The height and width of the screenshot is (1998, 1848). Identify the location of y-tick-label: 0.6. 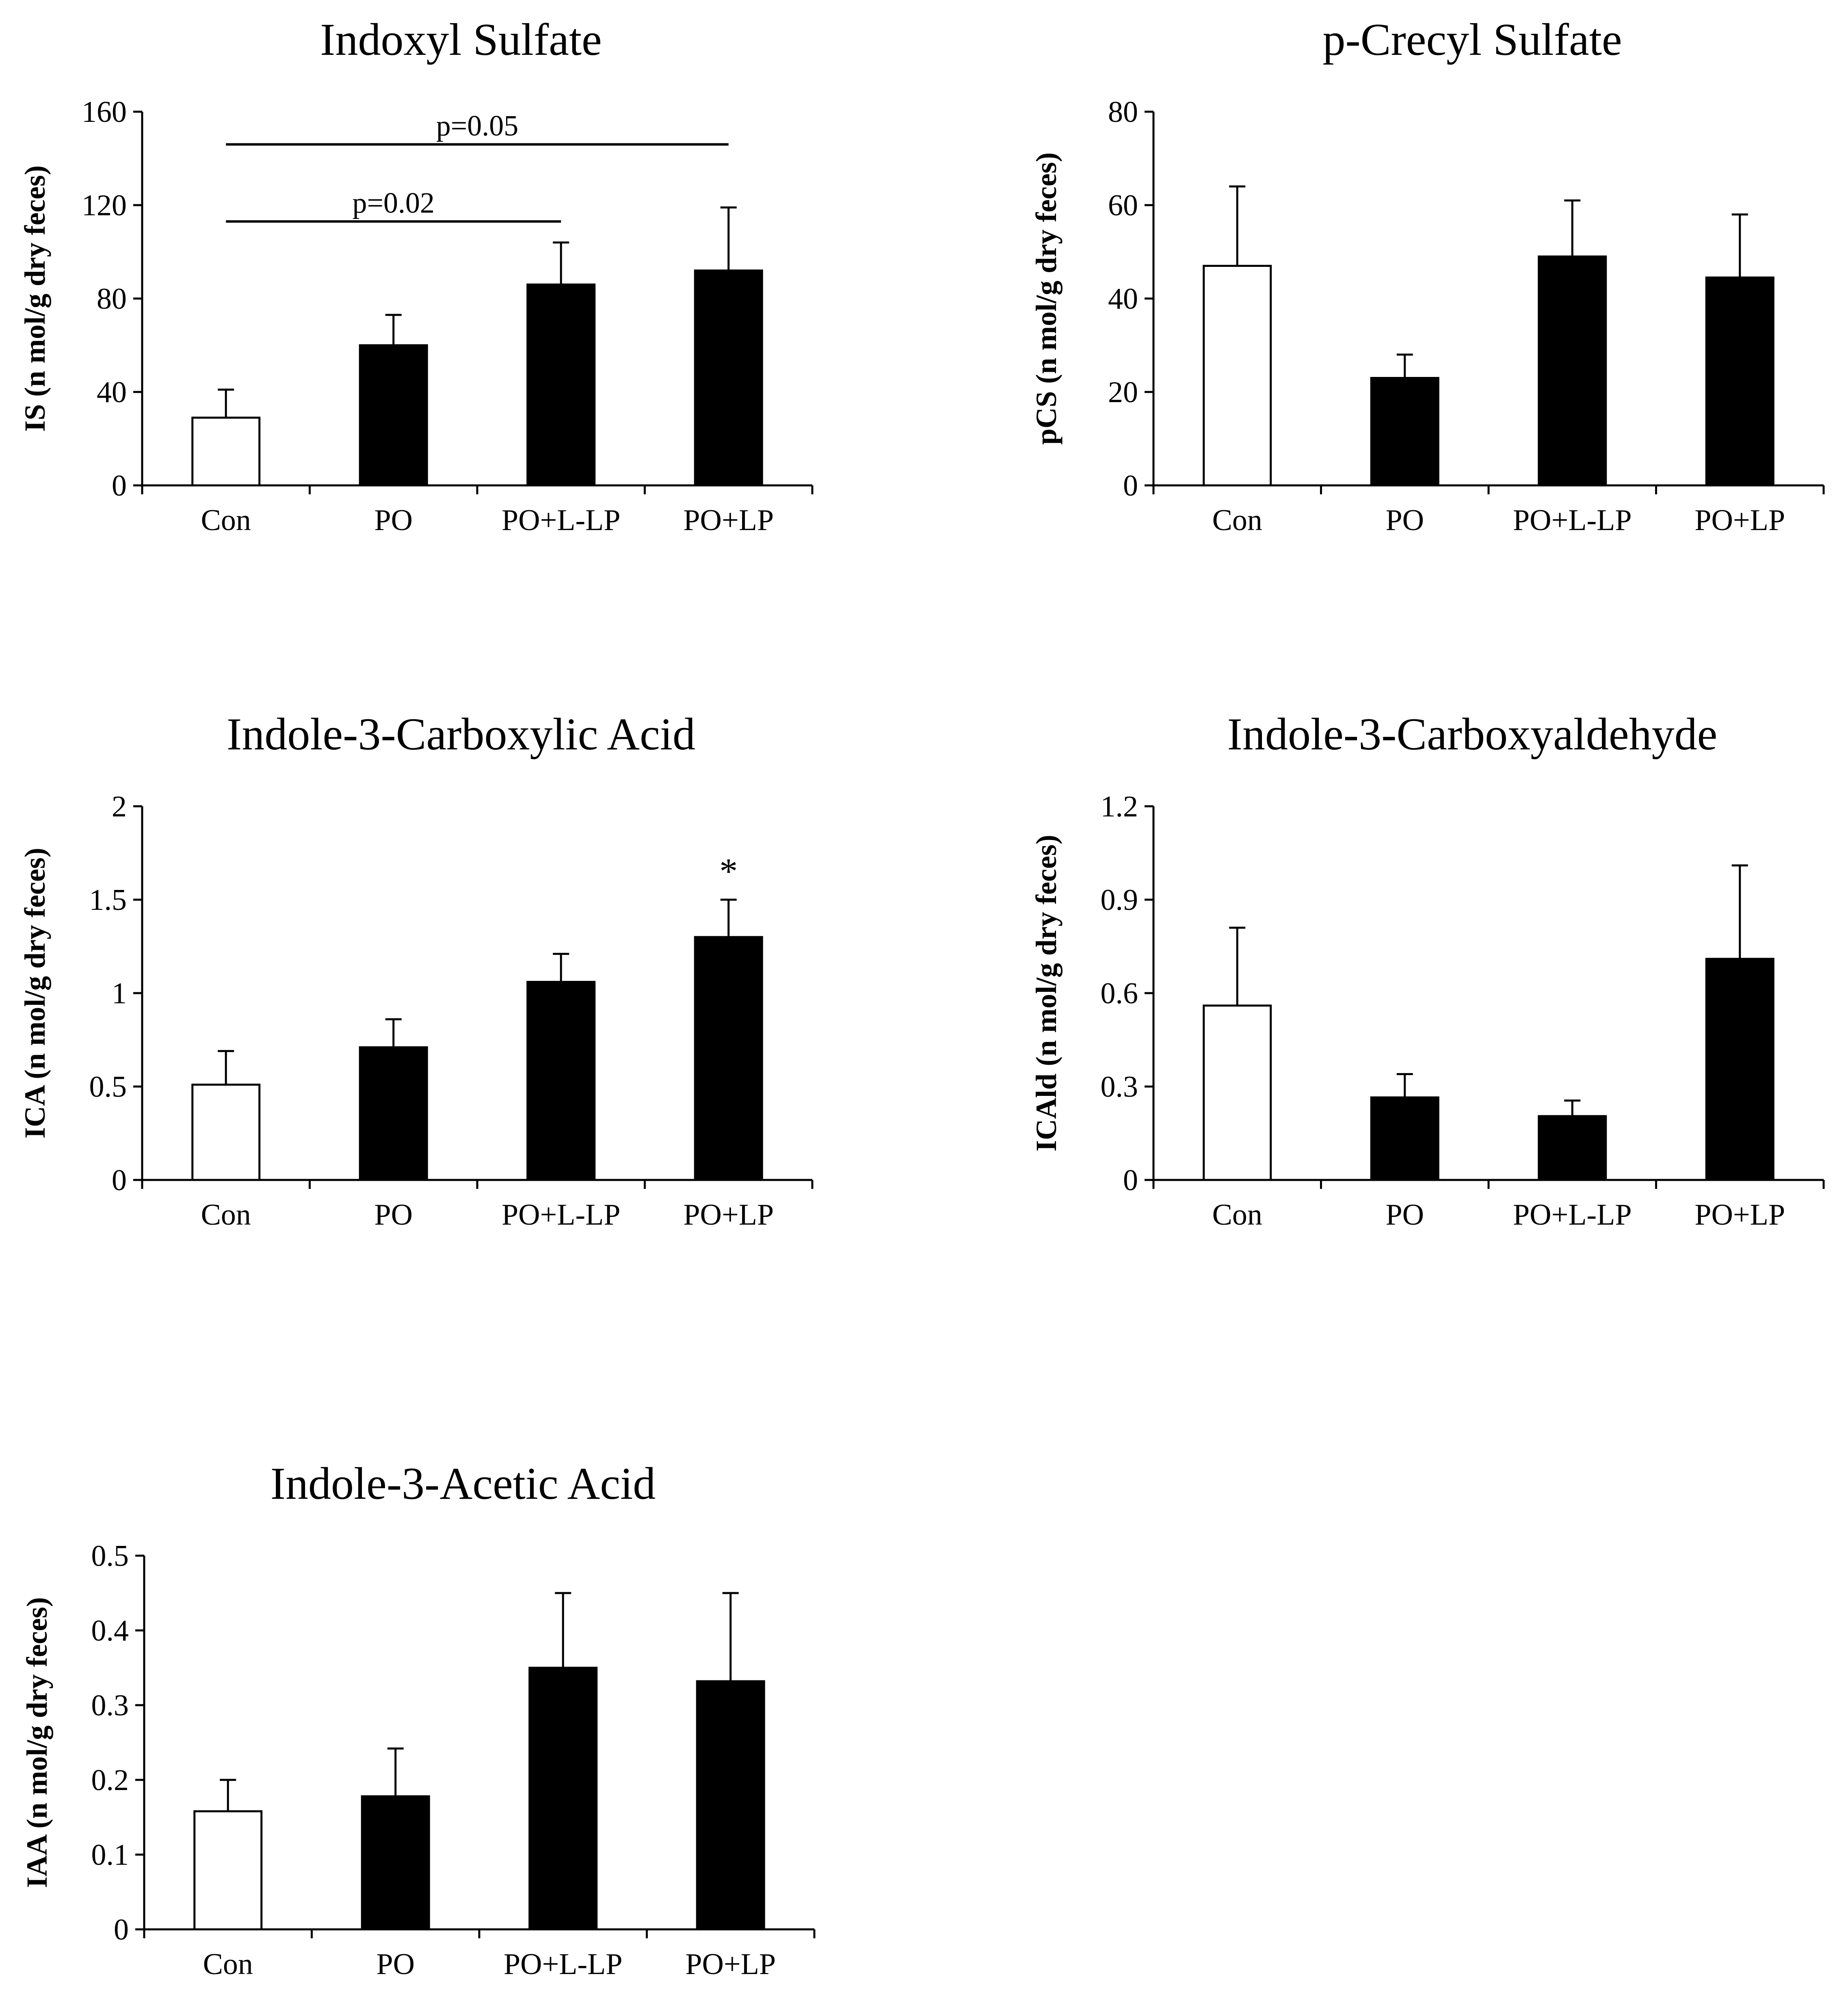
(1119, 994).